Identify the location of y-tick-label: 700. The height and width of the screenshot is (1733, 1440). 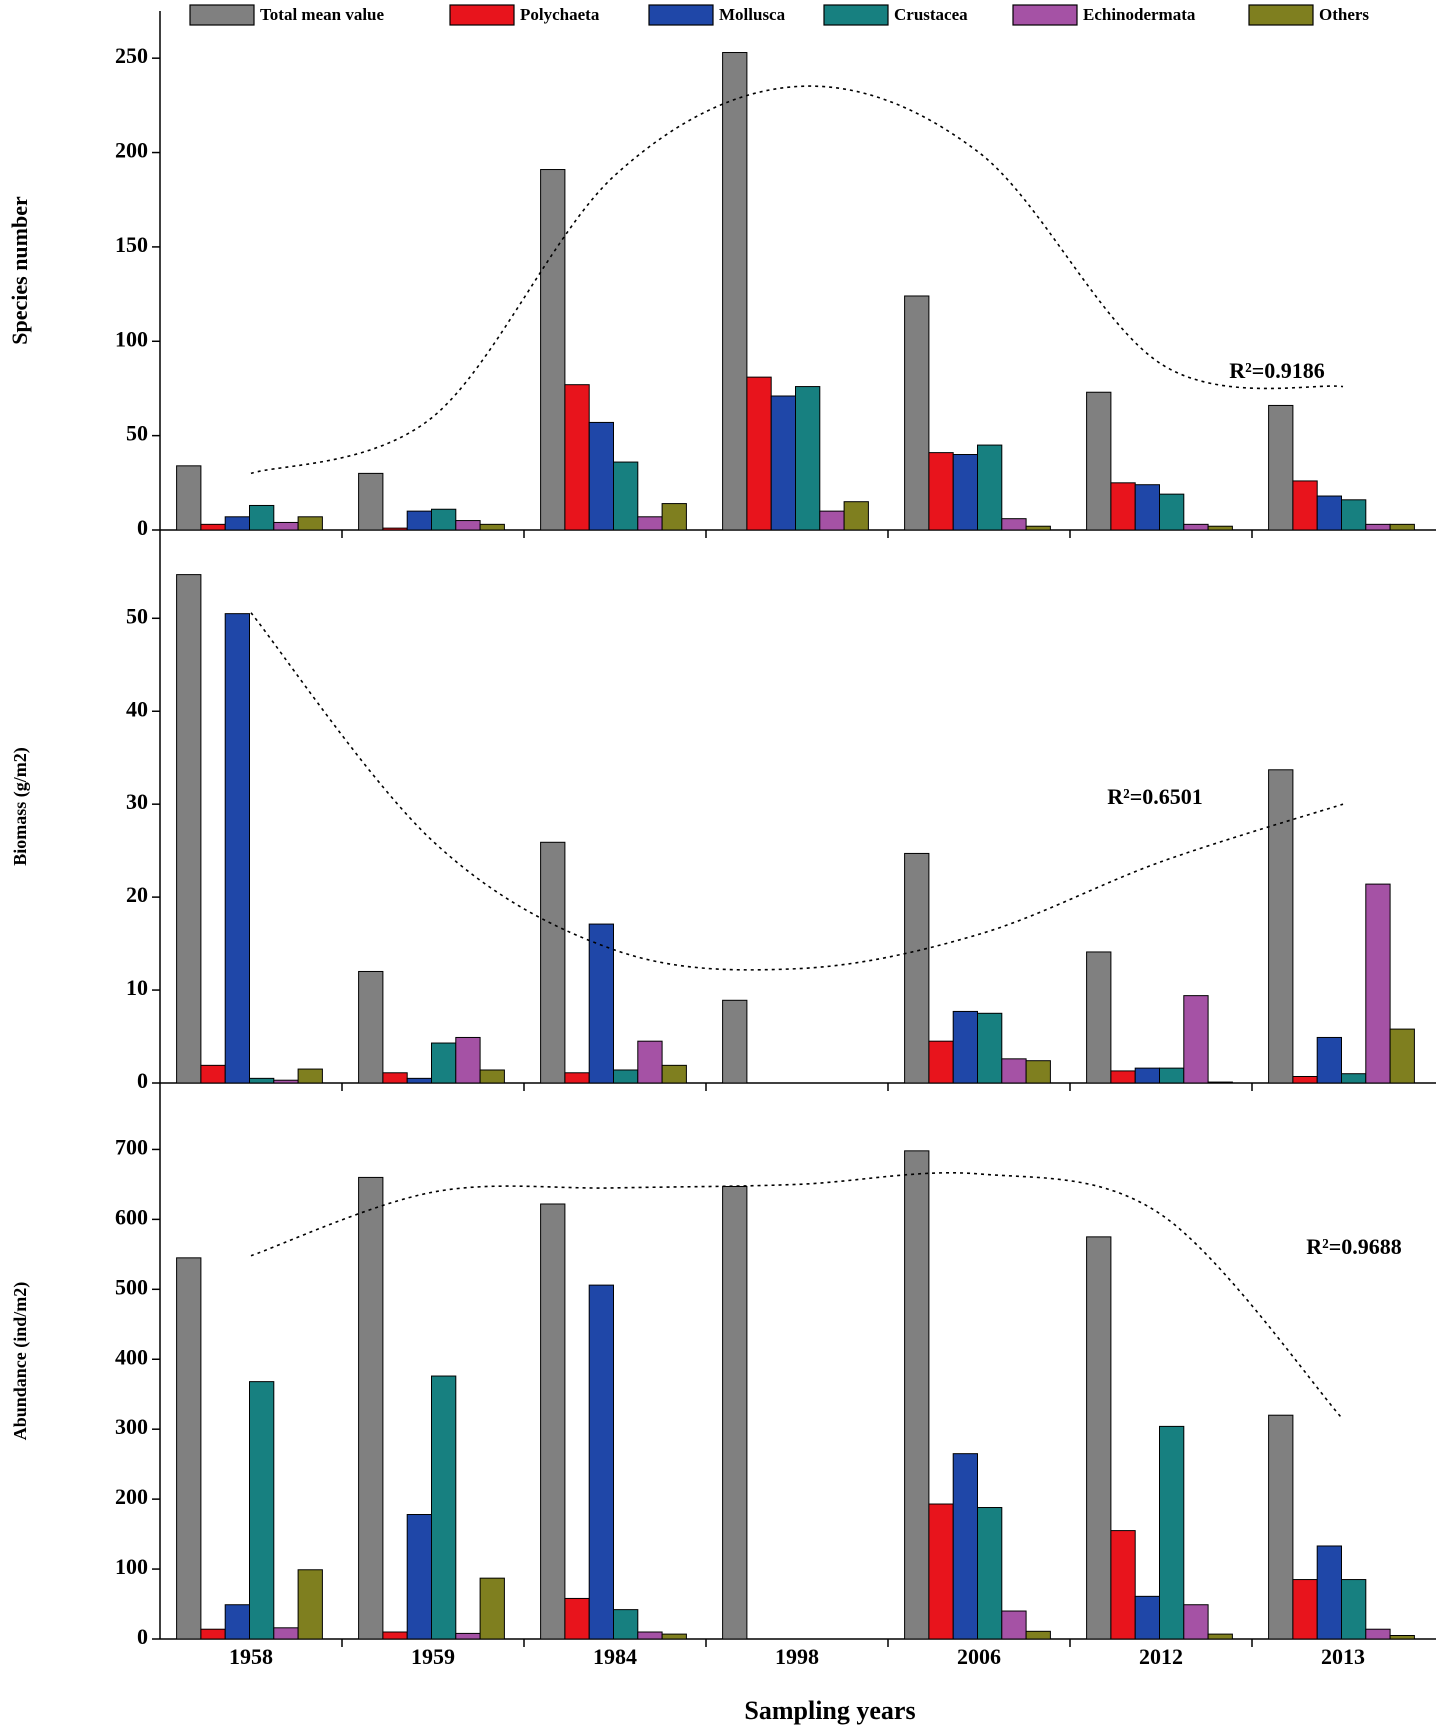
(131, 1146).